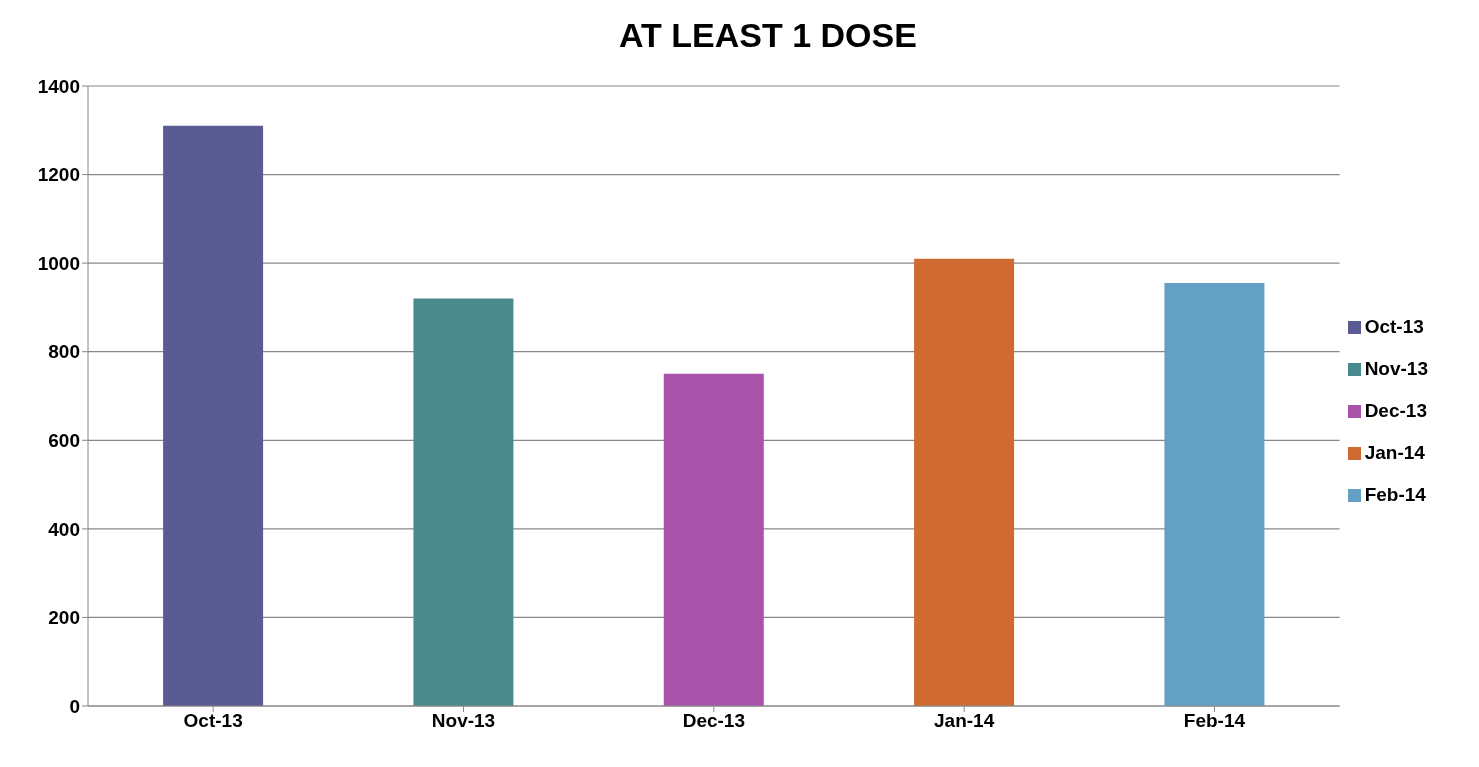 The width and height of the screenshot is (1479, 767). I want to click on x-tick-label: Oct-13, so click(213, 721).